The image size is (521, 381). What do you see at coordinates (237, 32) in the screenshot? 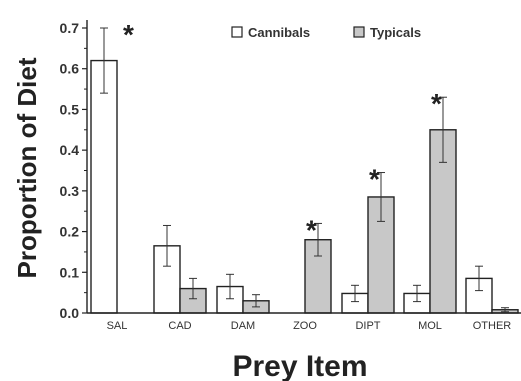
I see `legend-swatch-cannibals` at bounding box center [237, 32].